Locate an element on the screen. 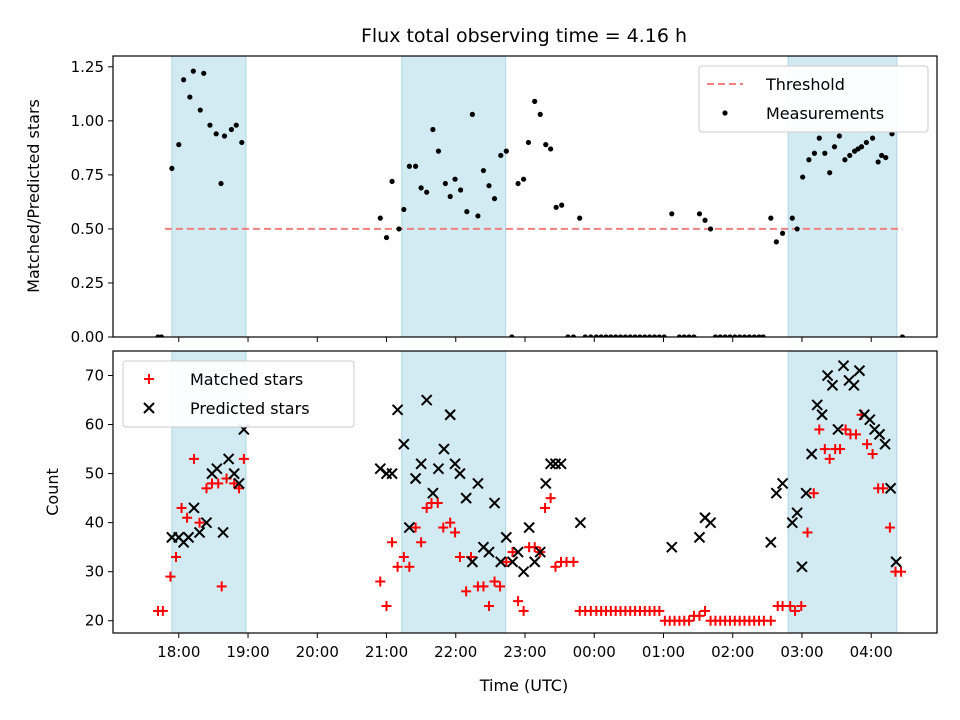  chart-title: Flux total observing time = 4.16 h is located at coordinates (524, 36).